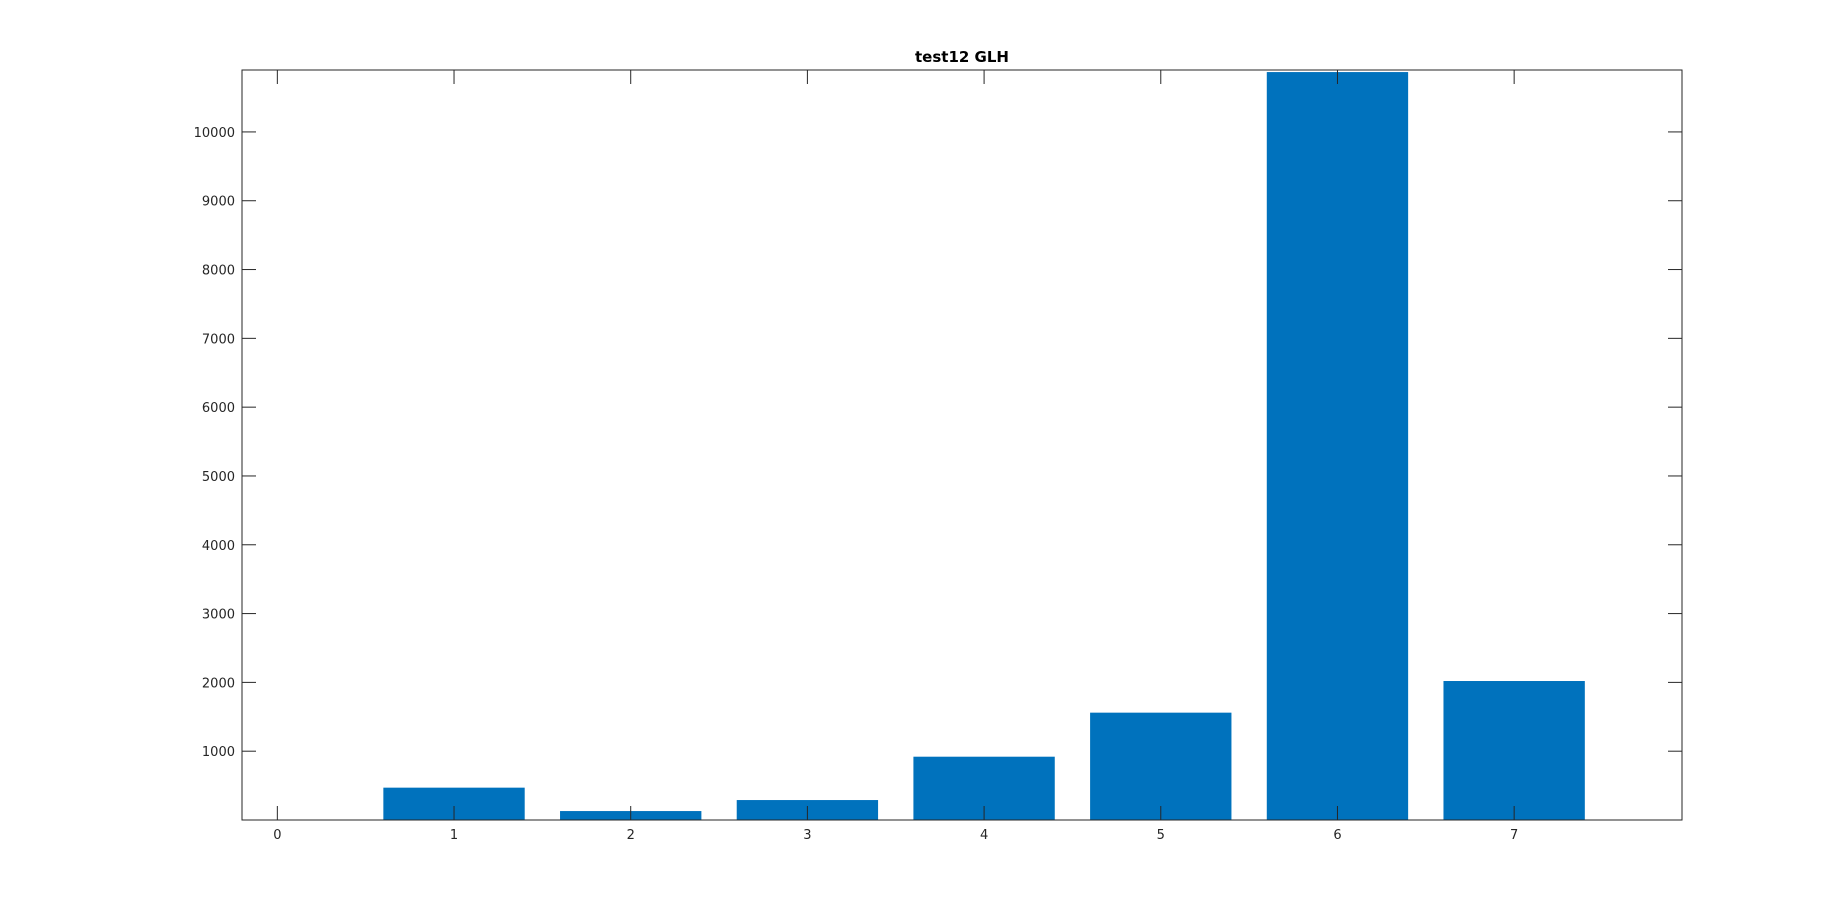 This screenshot has width=1847, height=916. Describe the element at coordinates (214, 133) in the screenshot. I see `y-tick-label: 10000` at that location.